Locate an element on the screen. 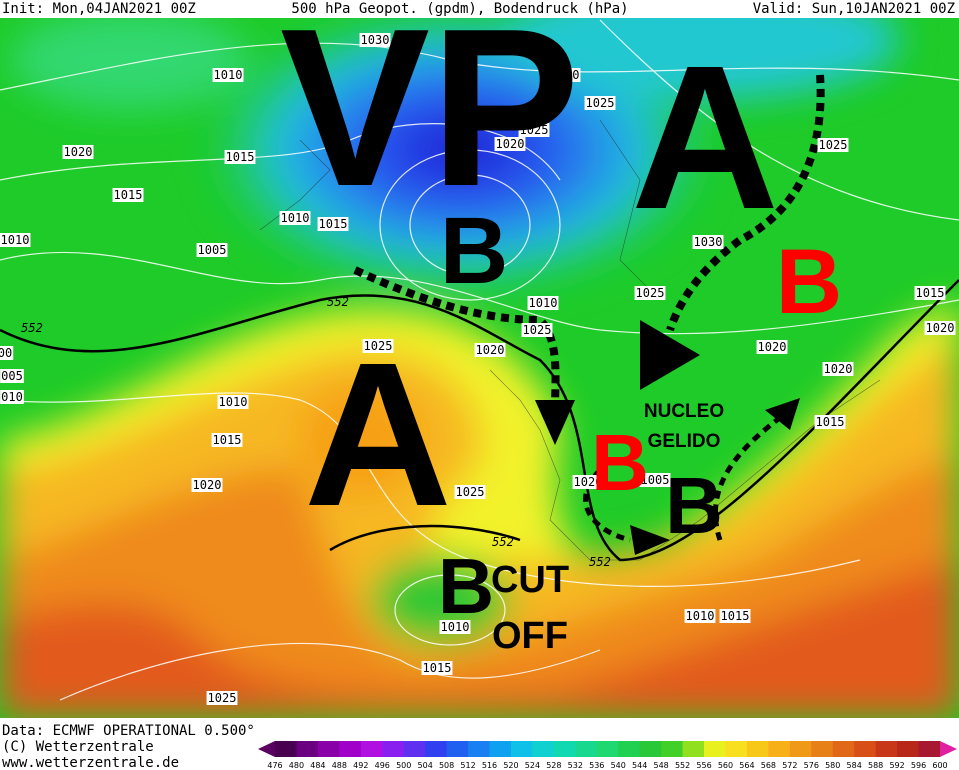 This screenshot has height=770, width=959. colorbar-label: 484 is located at coordinates (317, 765).